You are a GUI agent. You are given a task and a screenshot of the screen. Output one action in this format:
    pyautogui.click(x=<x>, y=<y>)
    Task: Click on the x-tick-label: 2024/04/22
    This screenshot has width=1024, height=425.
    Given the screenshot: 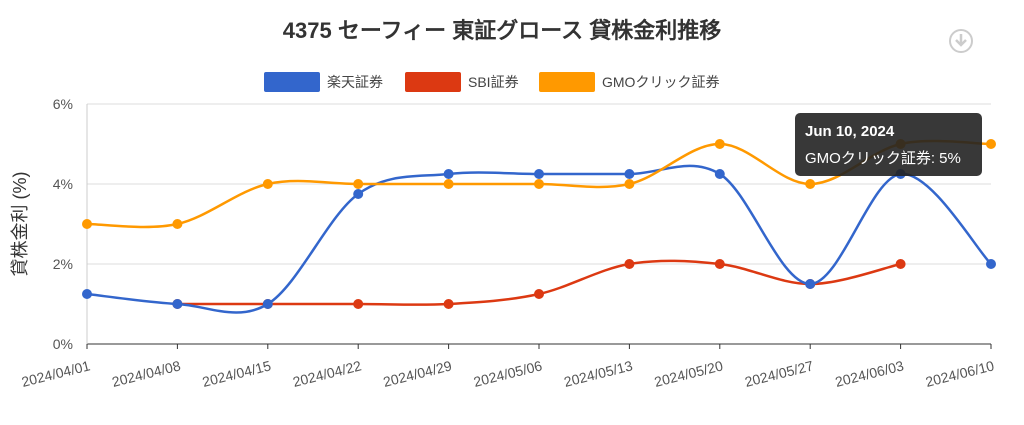 What is the action you would take?
    pyautogui.click(x=327, y=373)
    